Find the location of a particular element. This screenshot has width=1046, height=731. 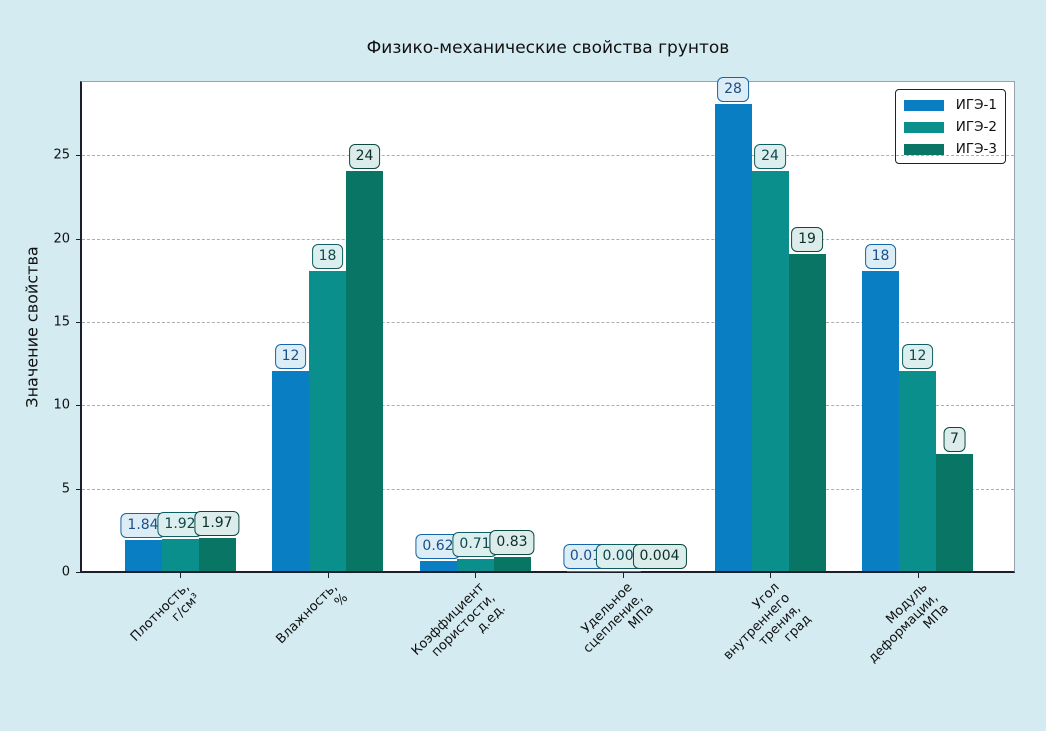

x-tick-label: Плотность, г/см³ is located at coordinates (165, 612).